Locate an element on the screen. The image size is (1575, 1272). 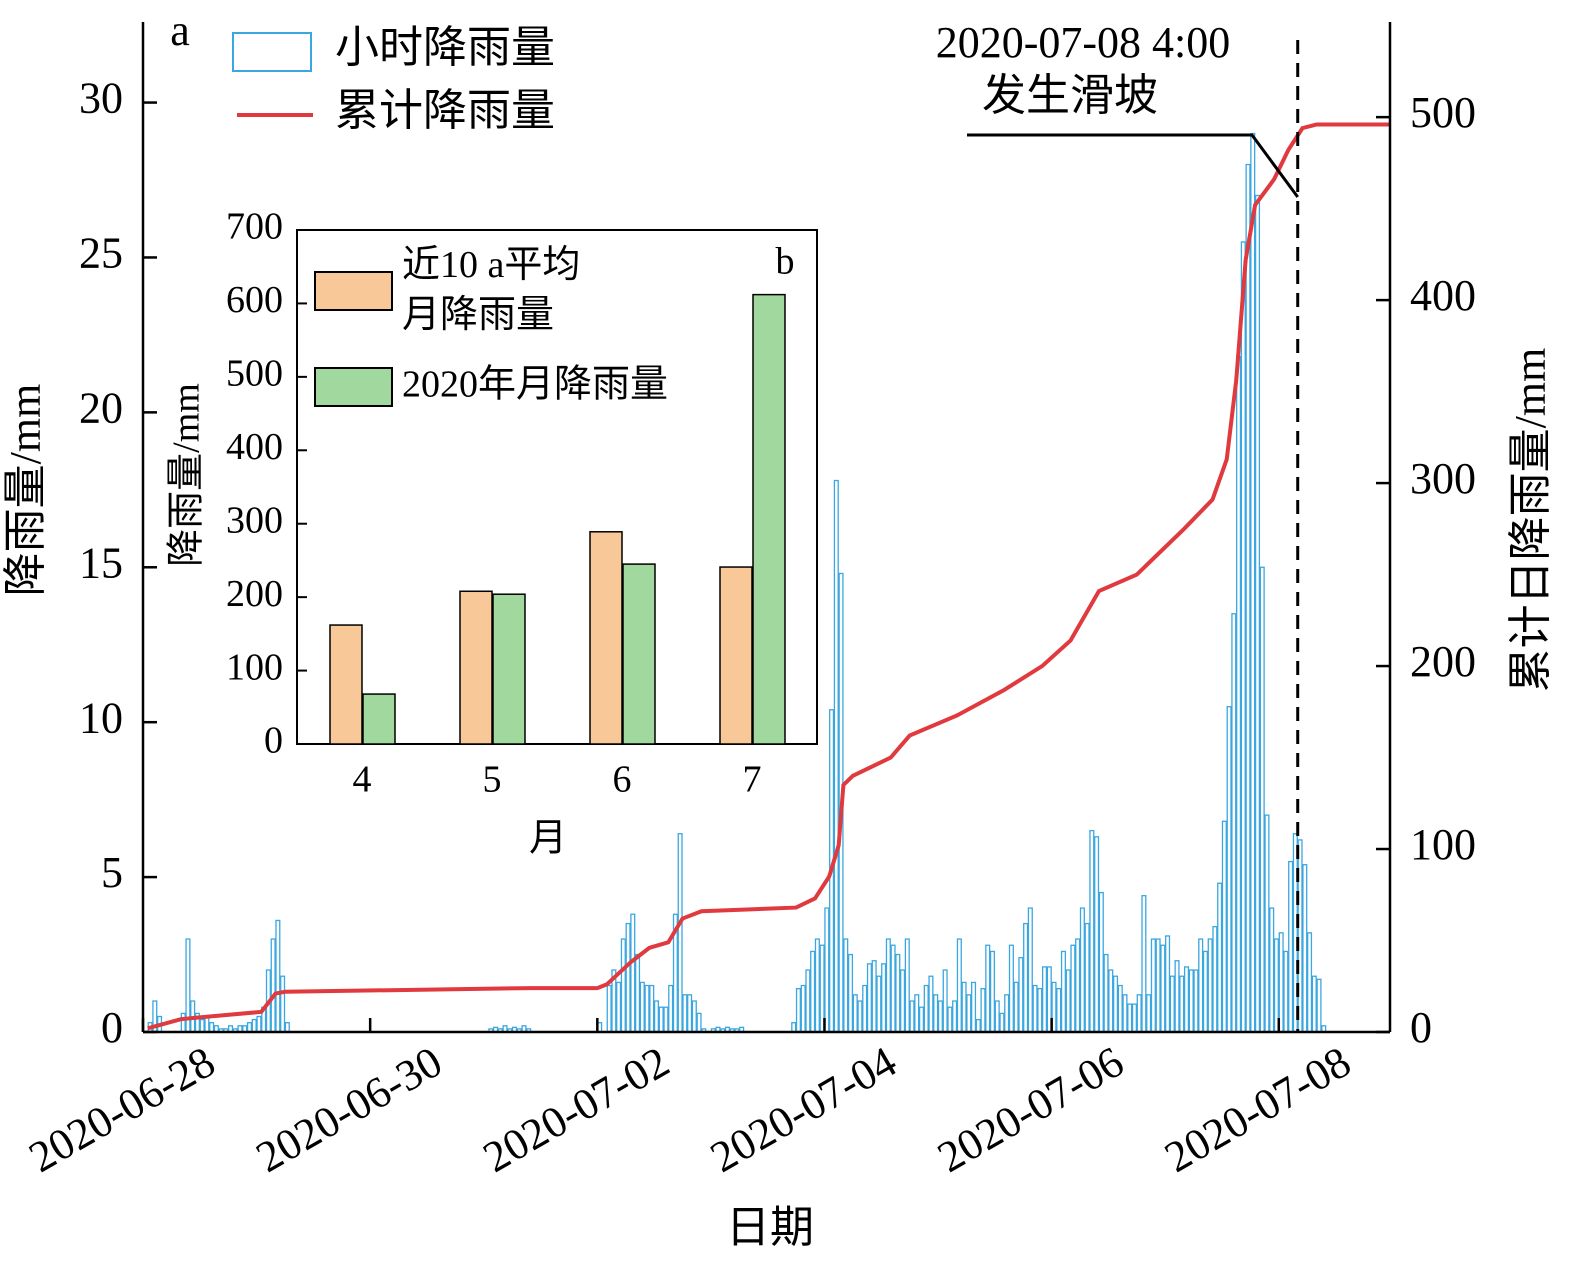
annotation: 2020-07-08 4:00 is located at coordinates (1083, 42).